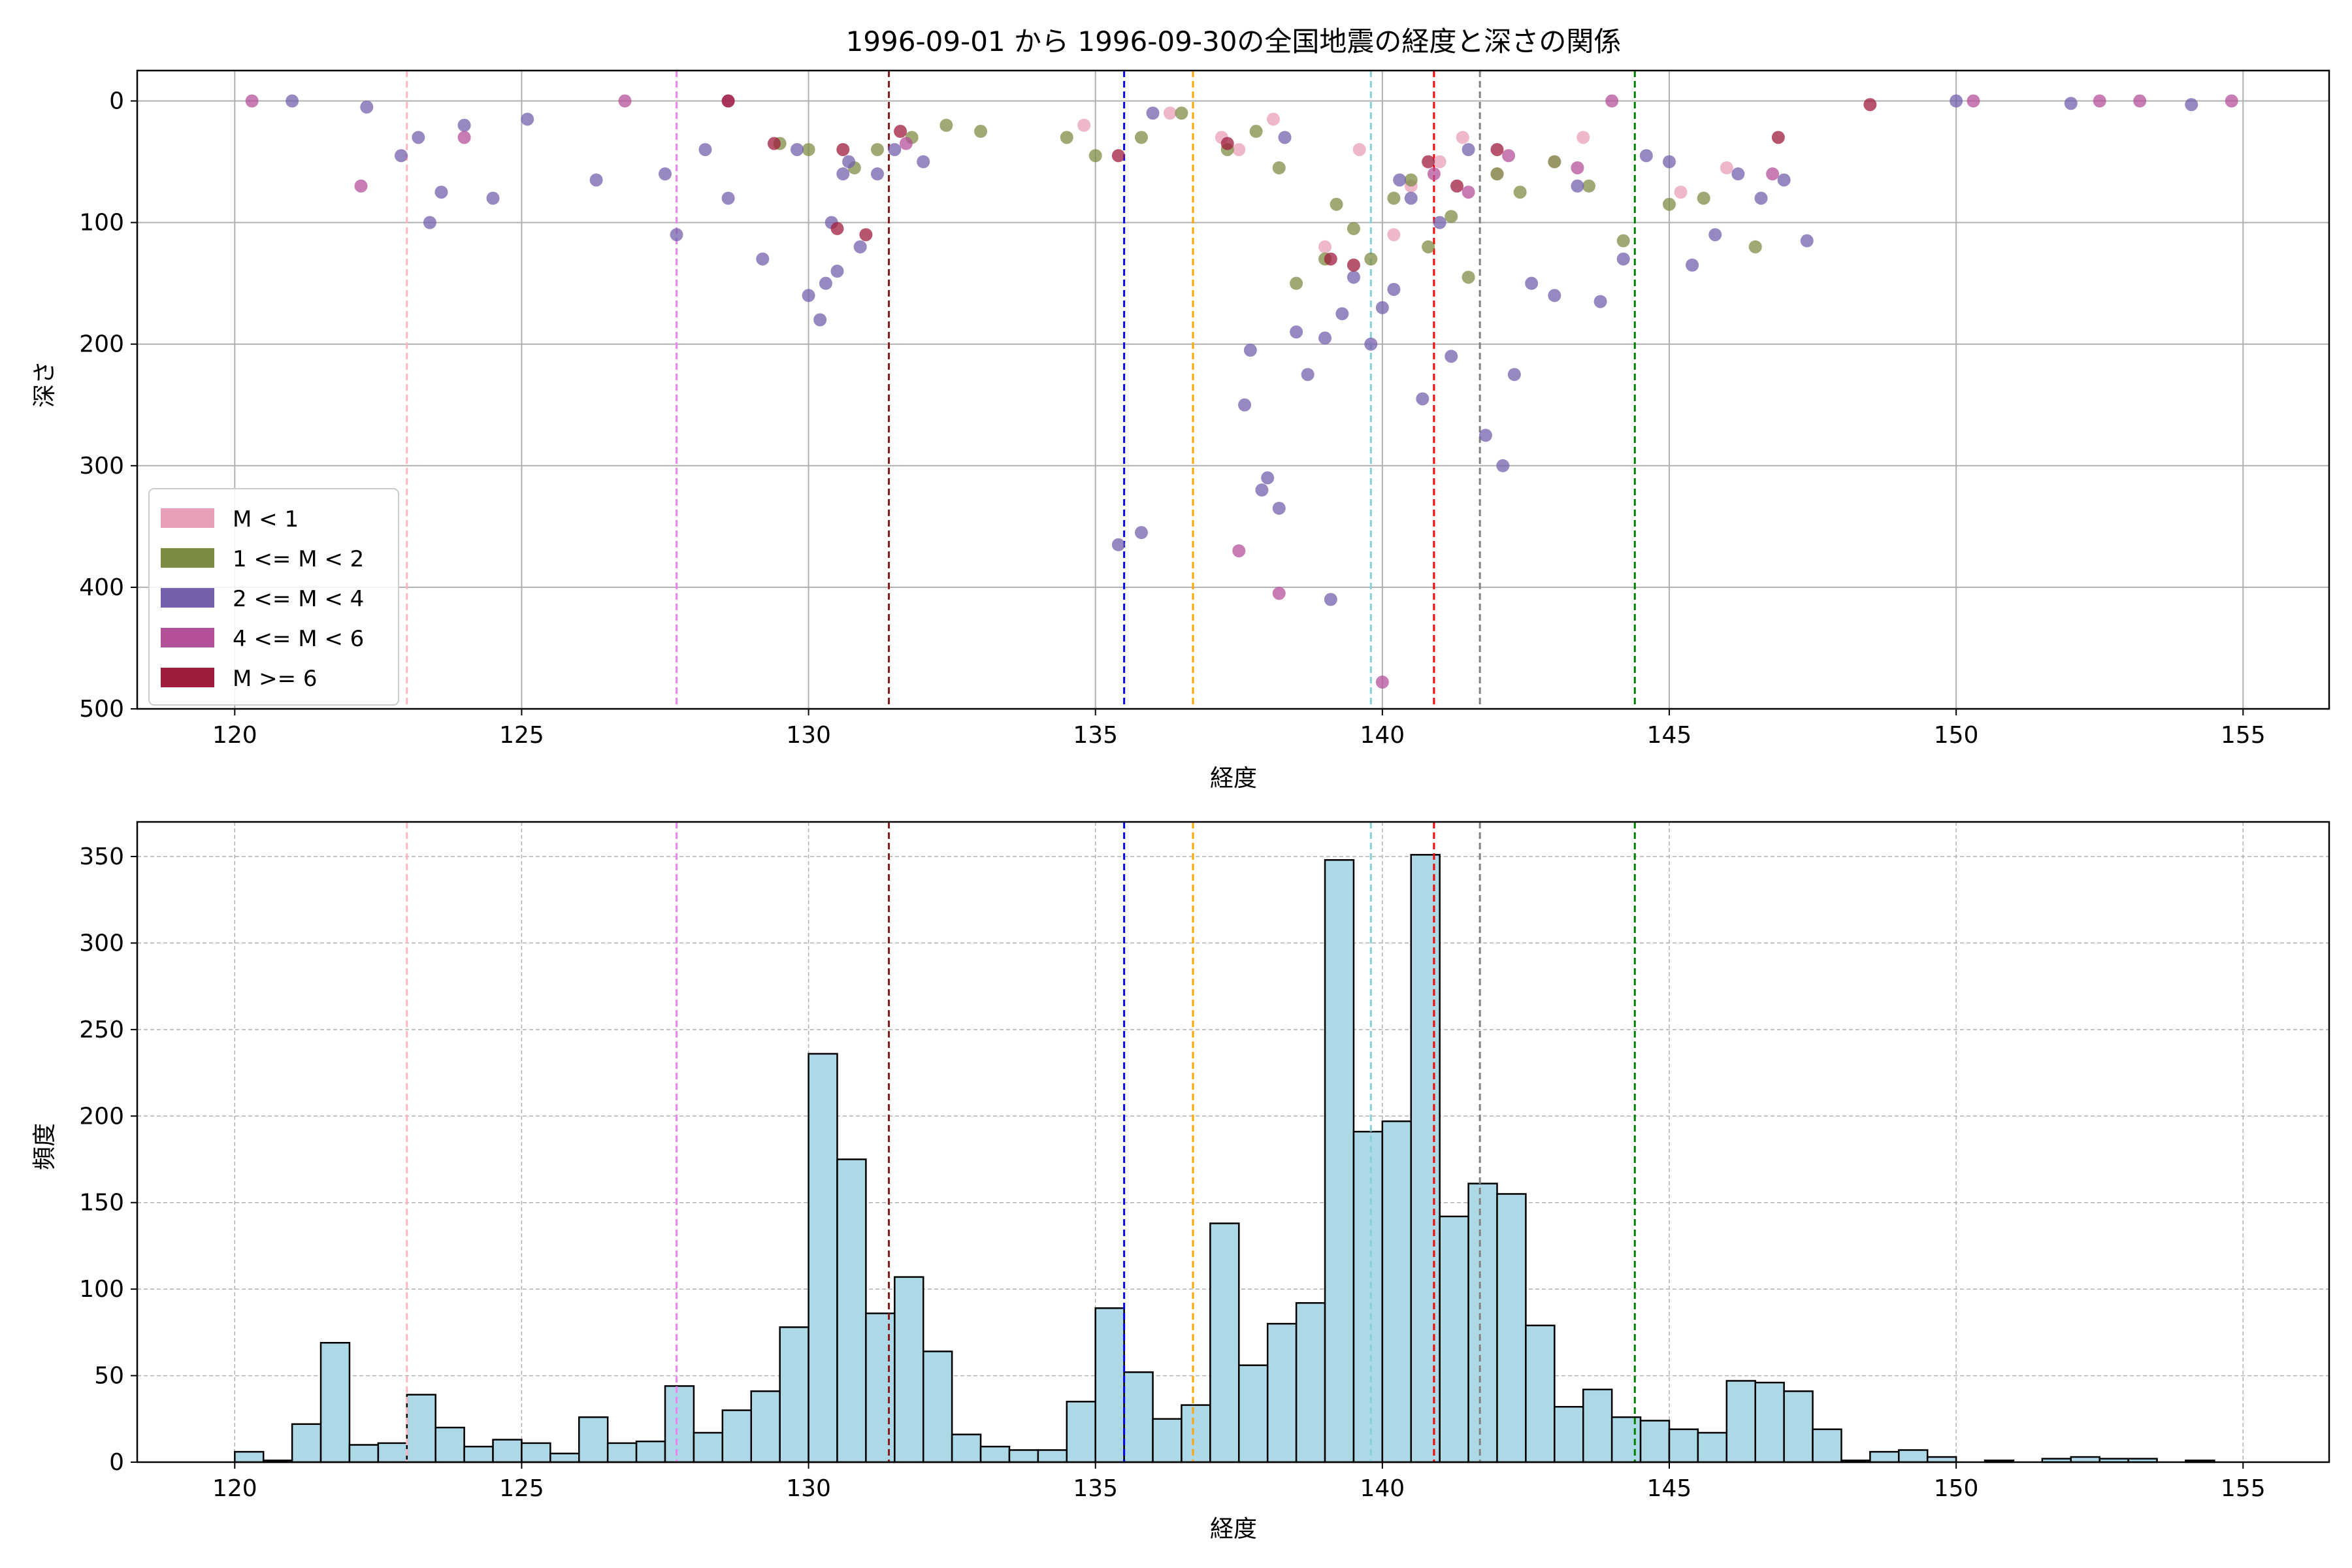  I want to click on histogram-x-tick-label: 150, so click(1956, 1488).